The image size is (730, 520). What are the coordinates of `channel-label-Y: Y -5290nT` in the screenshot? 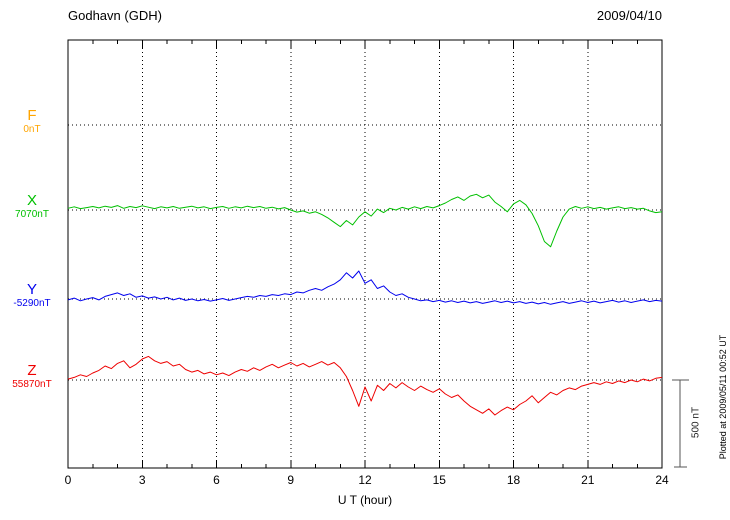 It's located at (32, 295).